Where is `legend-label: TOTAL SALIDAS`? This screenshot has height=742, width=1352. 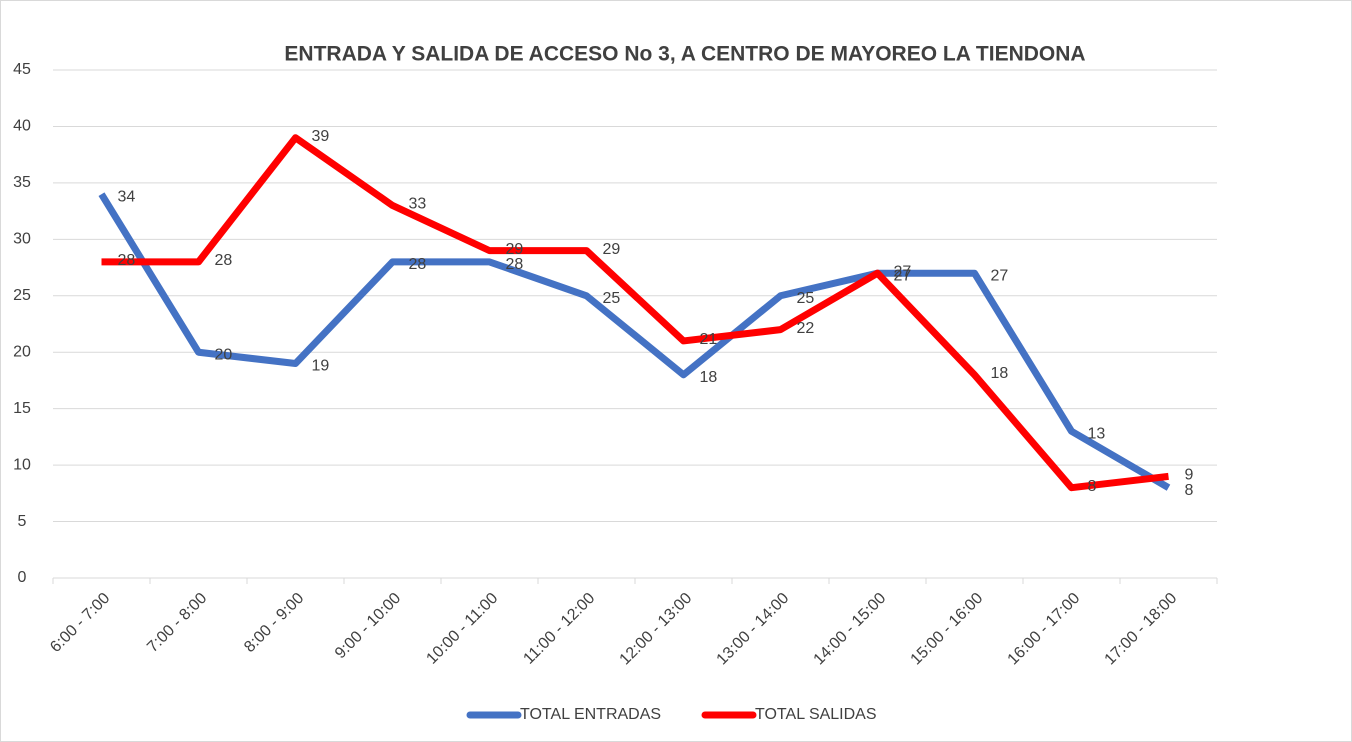 legend-label: TOTAL SALIDAS is located at coordinates (816, 714).